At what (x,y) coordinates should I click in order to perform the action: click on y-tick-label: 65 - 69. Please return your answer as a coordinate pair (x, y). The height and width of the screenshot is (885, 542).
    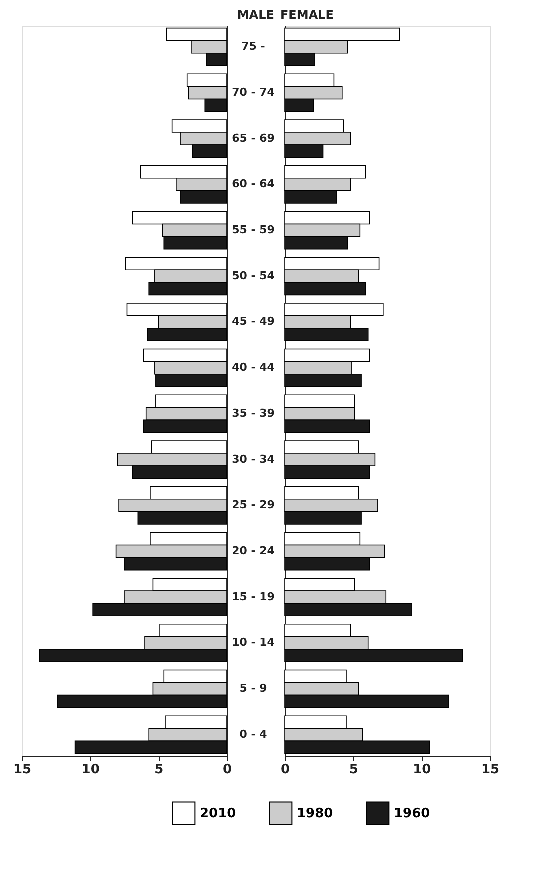
    Looking at the image, I should click on (253, 138).